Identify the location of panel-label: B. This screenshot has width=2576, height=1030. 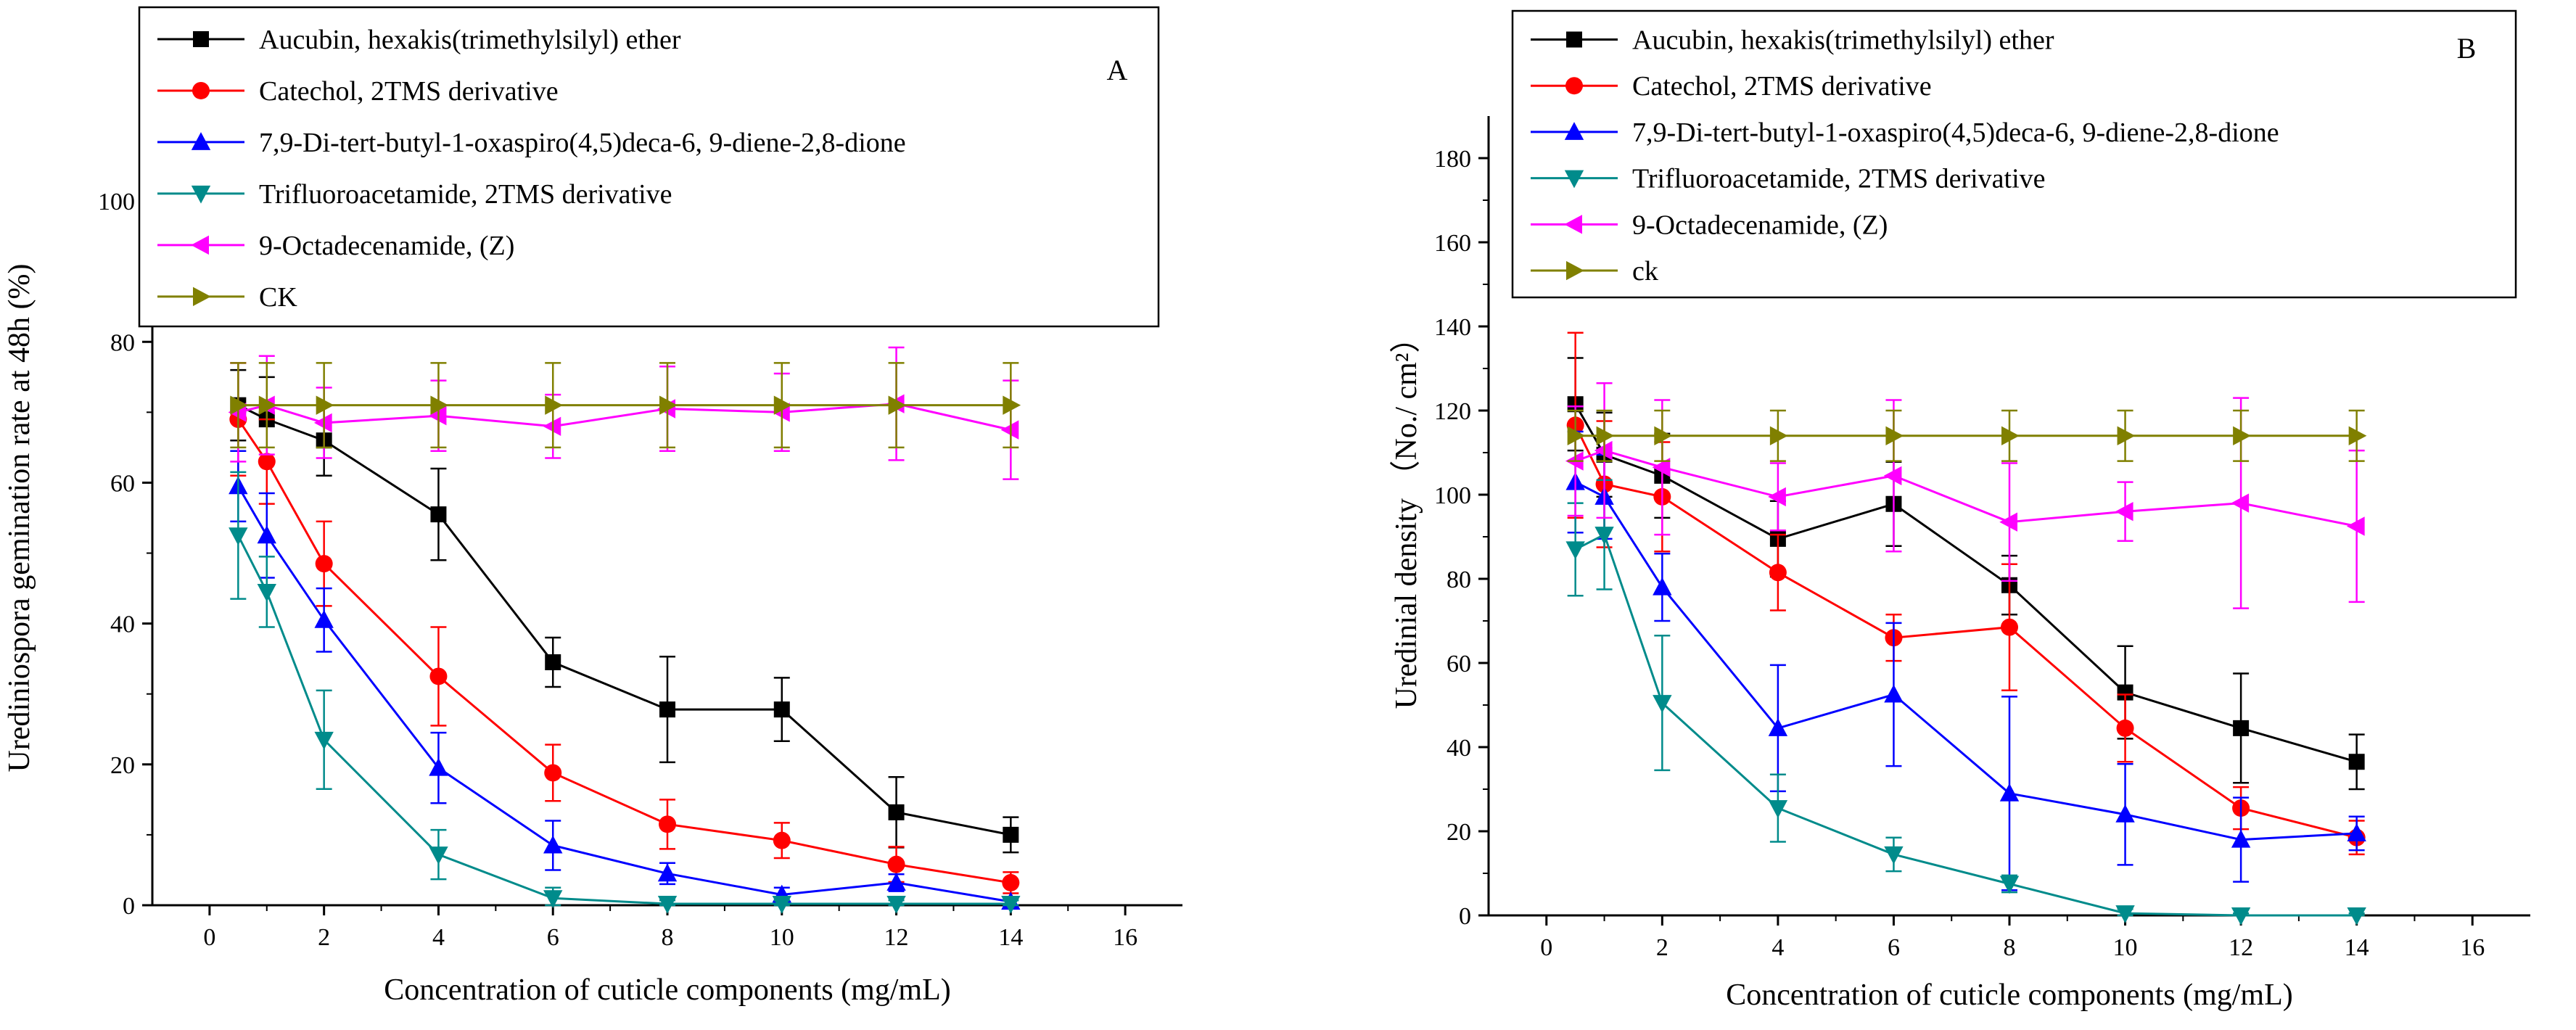
(2467, 48).